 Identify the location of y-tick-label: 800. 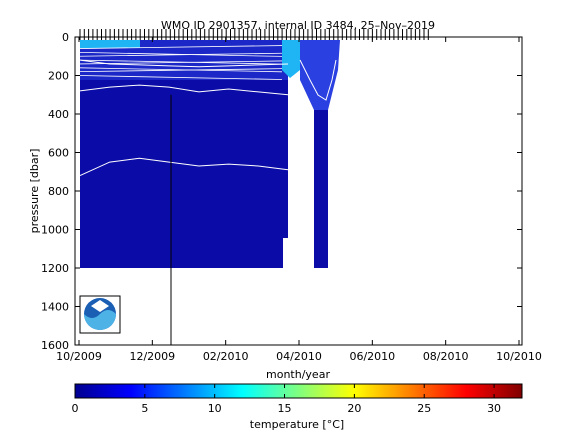
(58, 191).